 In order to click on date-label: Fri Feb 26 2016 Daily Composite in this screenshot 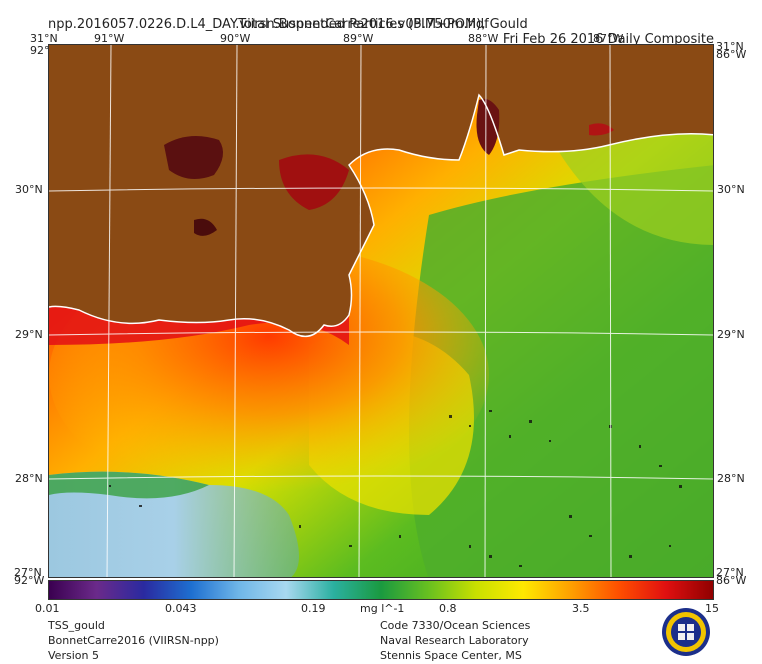, I will do `click(608, 39)`.